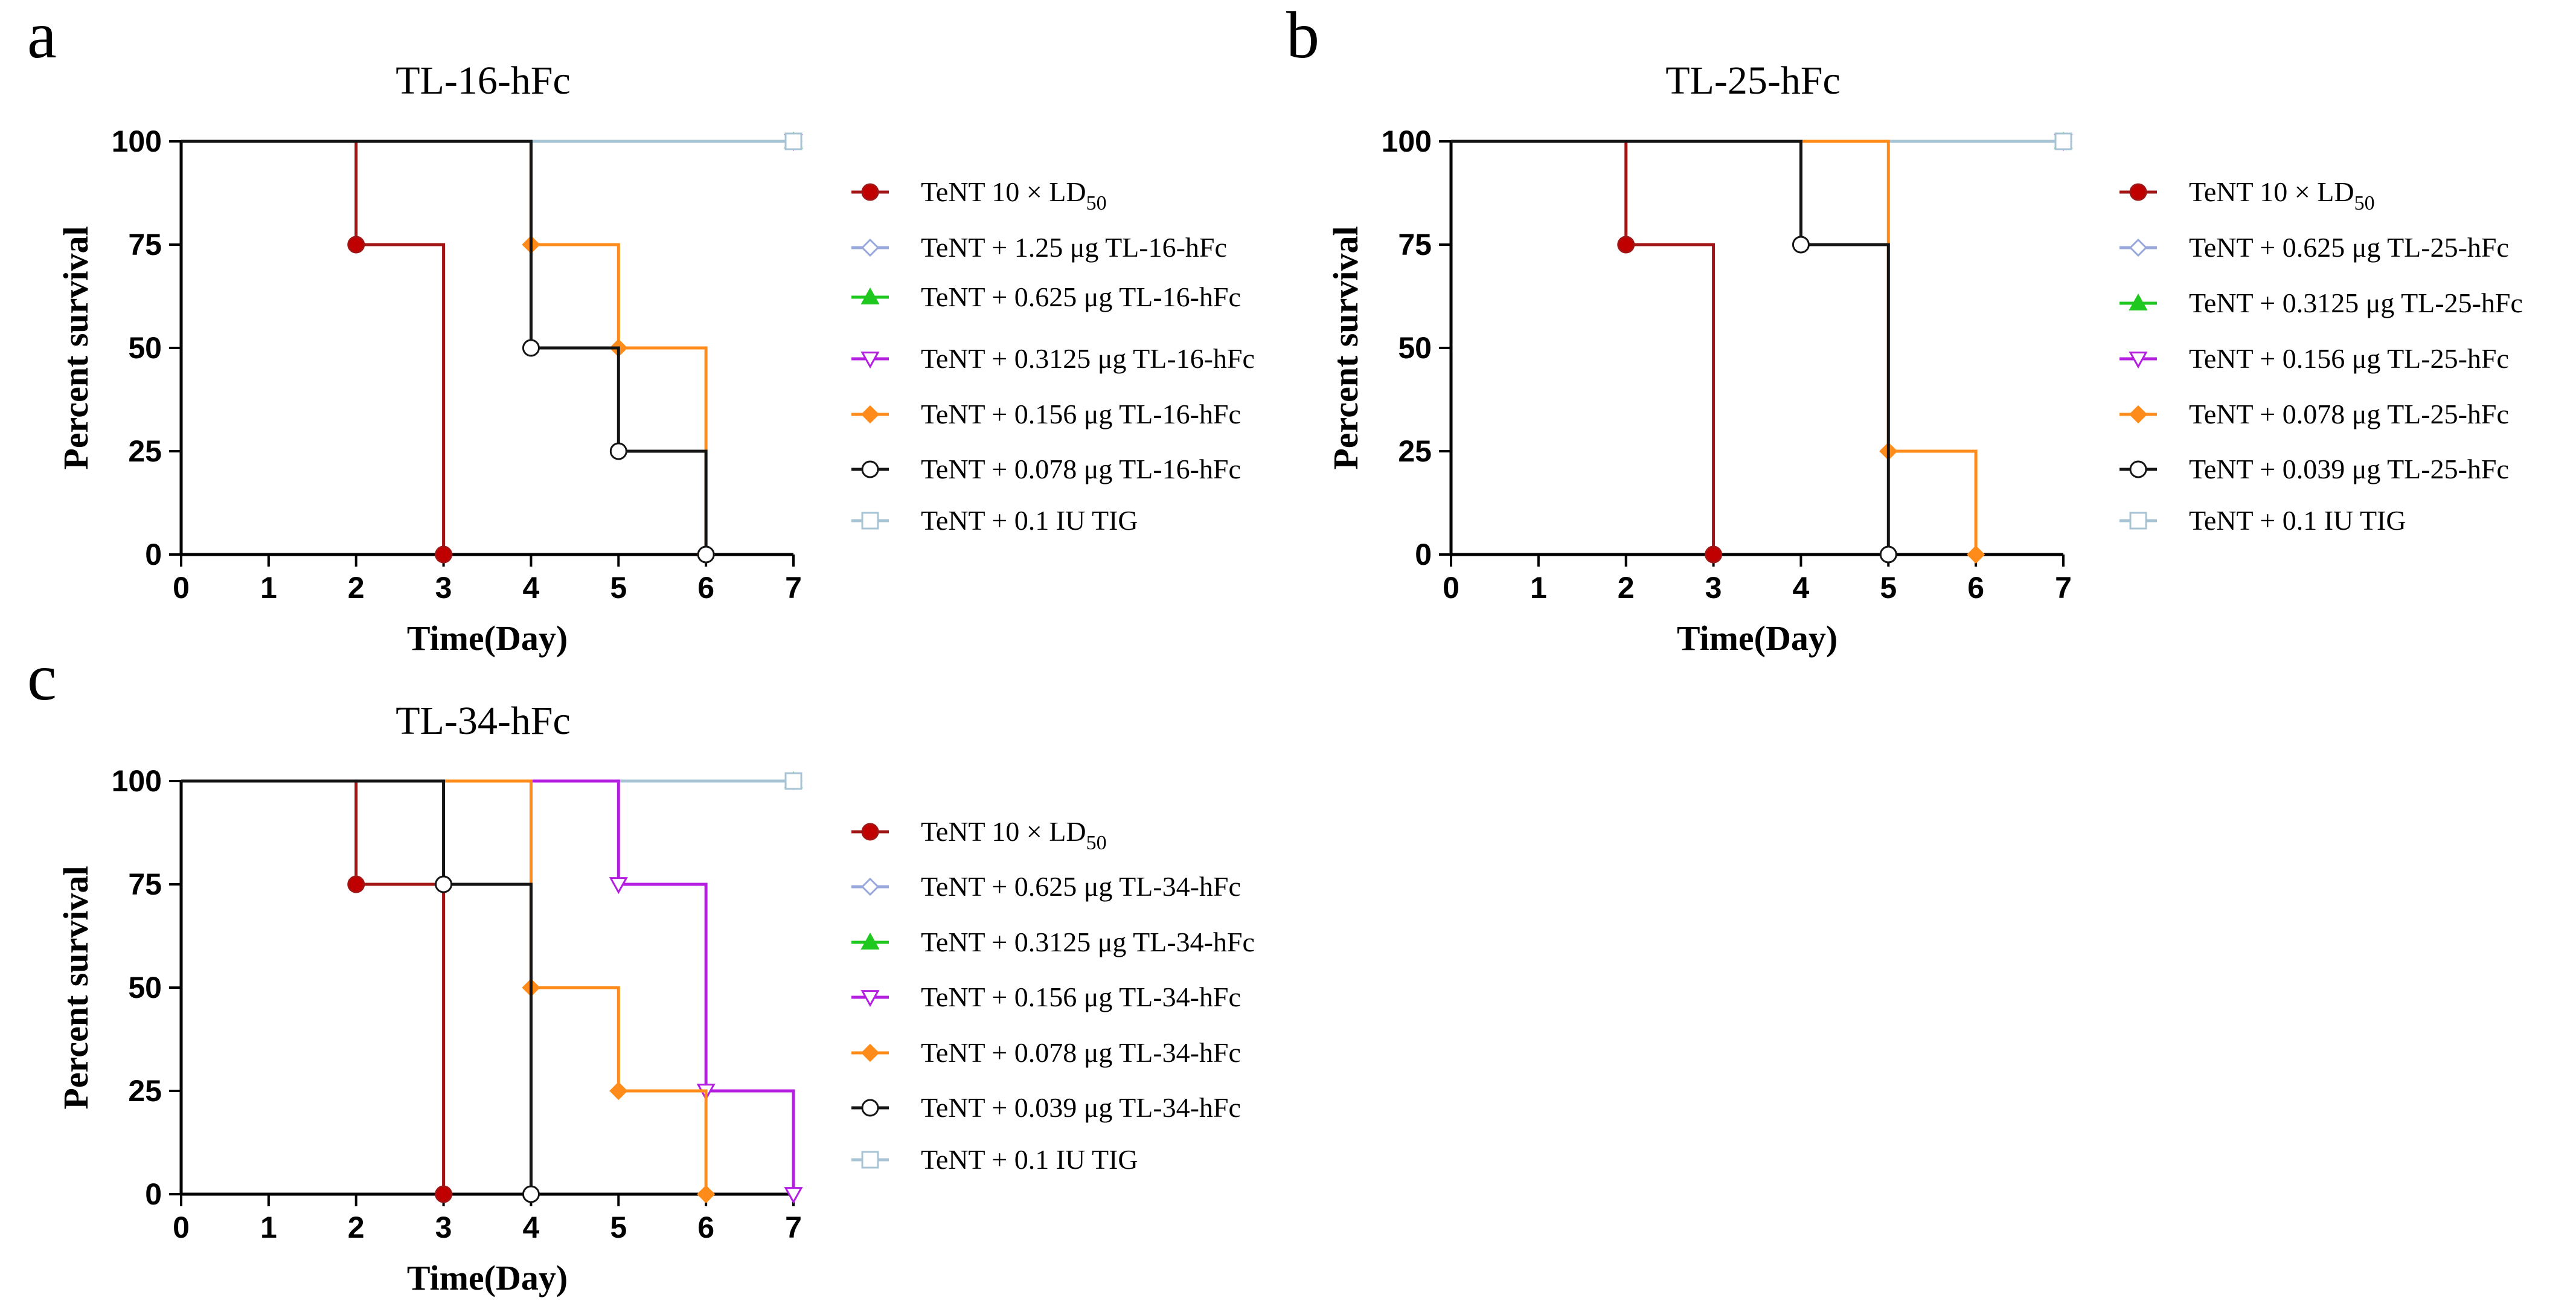  What do you see at coordinates (2314, 414) in the screenshot?
I see `legend-item: TeNT + 0.078 μg TL-25-hFc` at bounding box center [2314, 414].